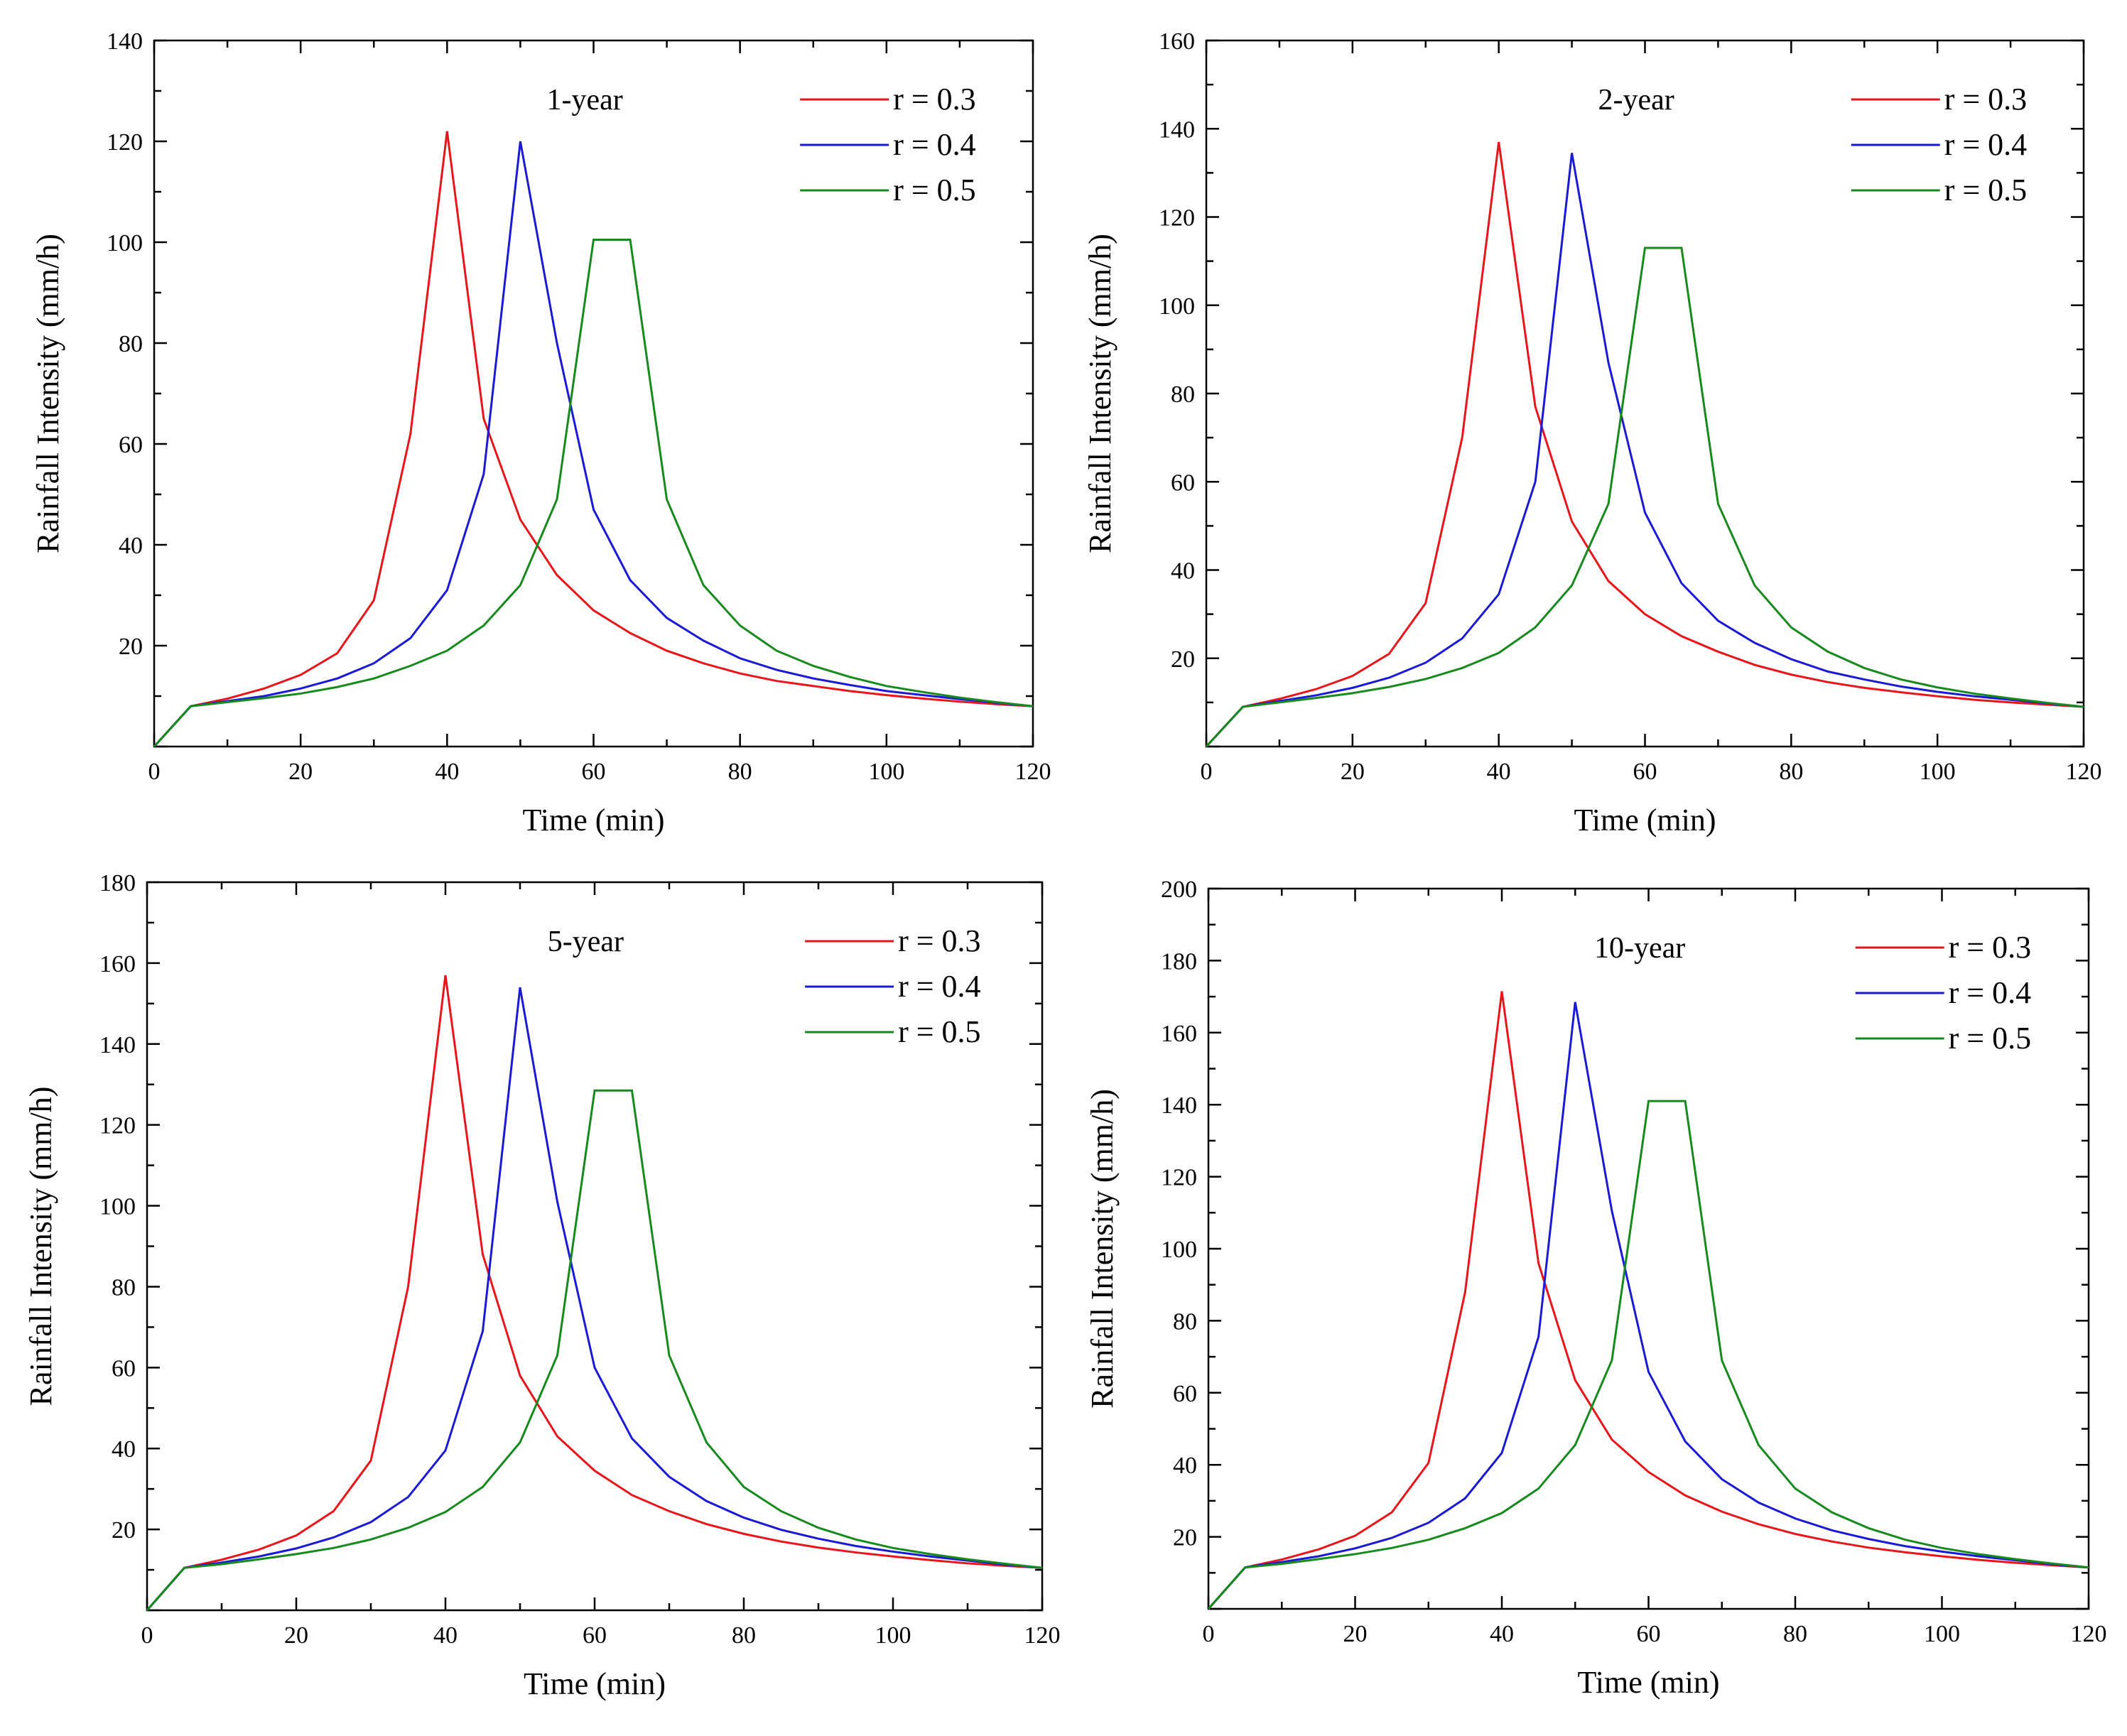 The image size is (2127, 1736). What do you see at coordinates (1179, 961) in the screenshot?
I see `y-tick-label: 180` at bounding box center [1179, 961].